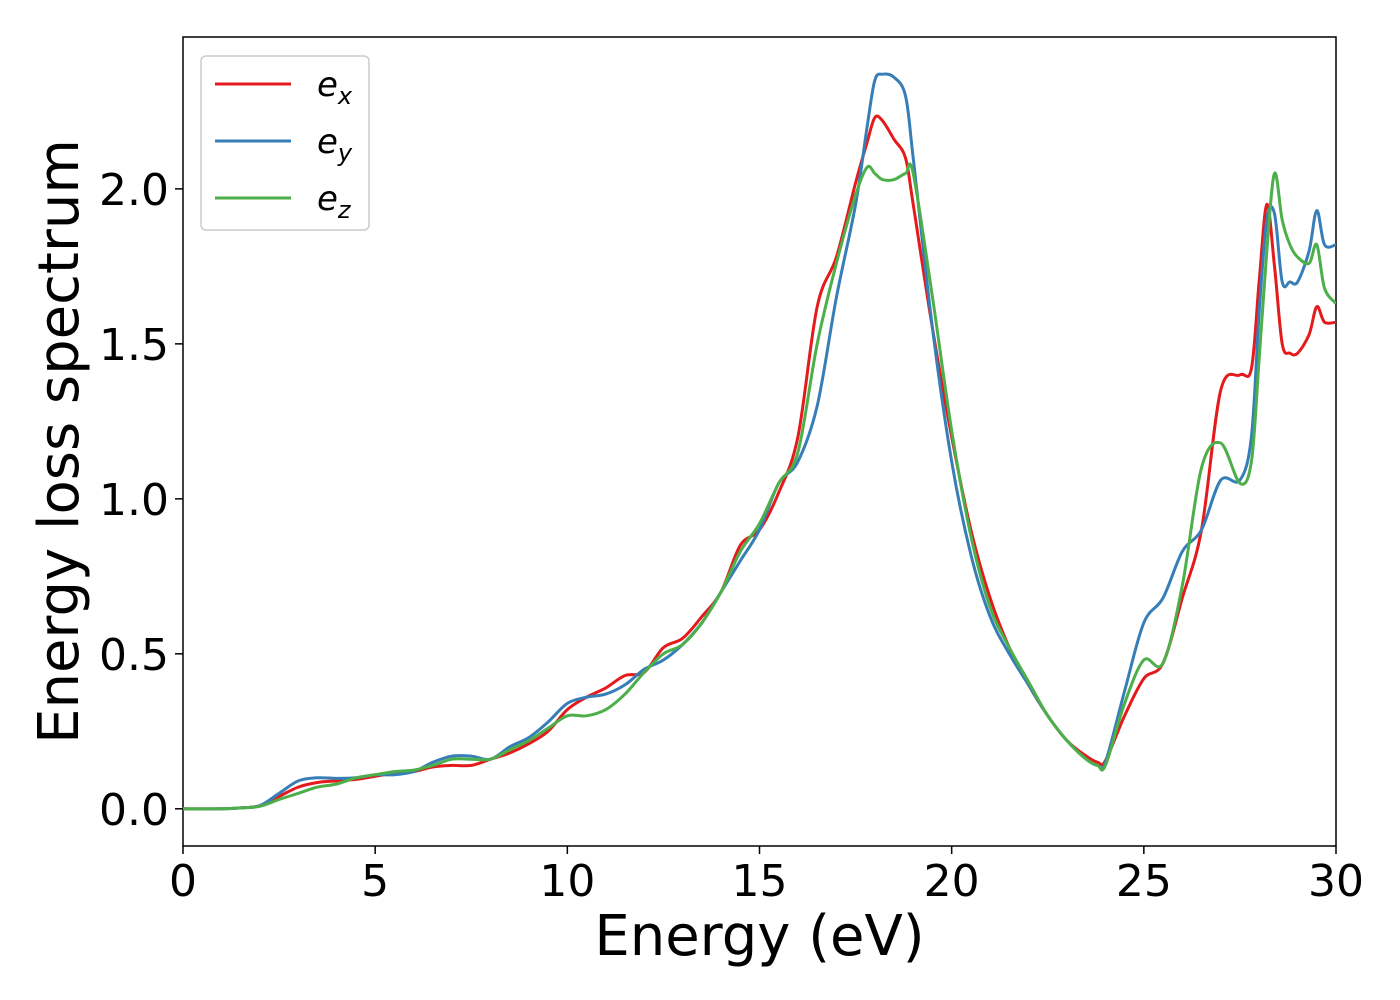 Image resolution: width=1400 pixels, height=1000 pixels. I want to click on x-tick-label: 15, so click(760, 881).